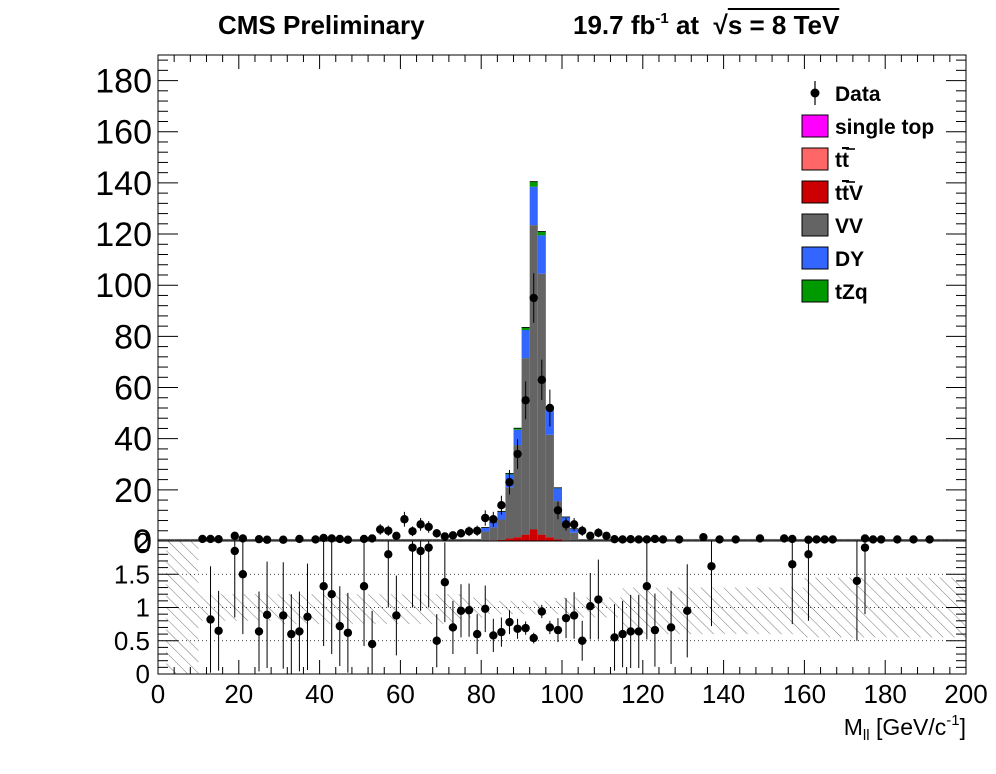 This screenshot has width=996, height=774. I want to click on ratio-top-label: 2, so click(143, 542).